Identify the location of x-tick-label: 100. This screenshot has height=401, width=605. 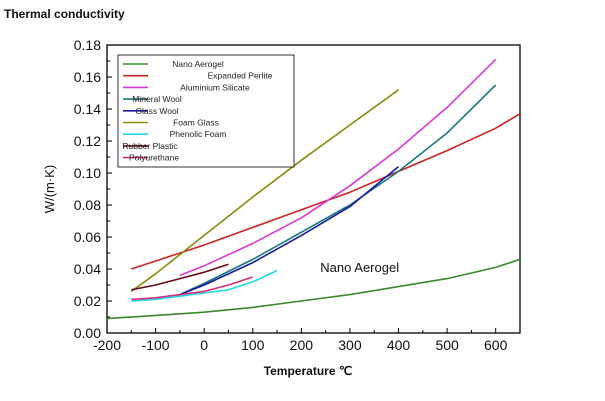
(253, 345).